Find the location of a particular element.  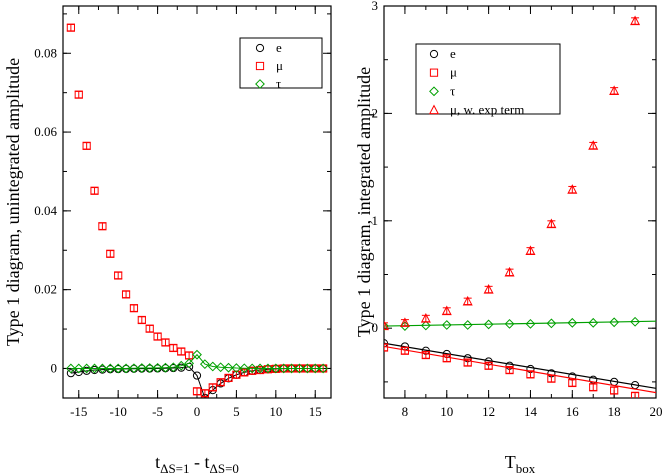

x-tick-label: 14 is located at coordinates (531, 411).